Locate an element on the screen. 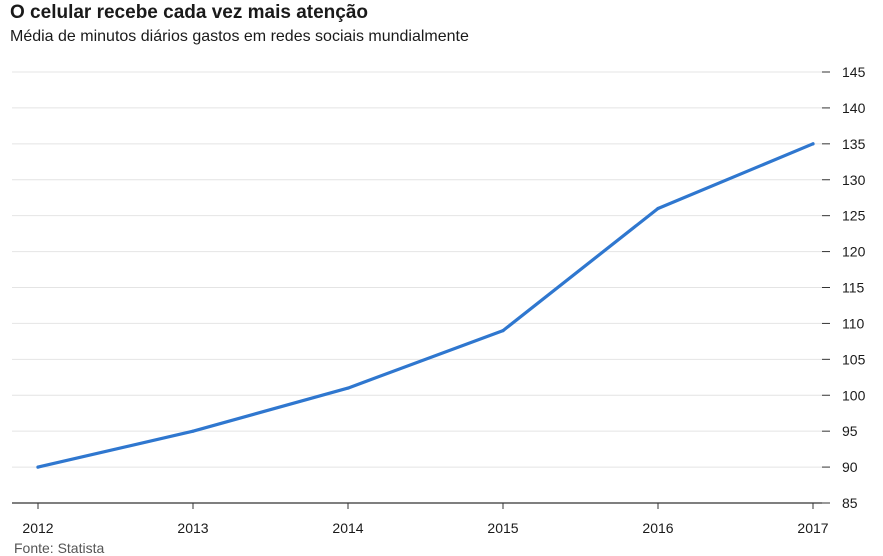 The width and height of the screenshot is (883, 556). y-tick-label: 115 is located at coordinates (853, 288).